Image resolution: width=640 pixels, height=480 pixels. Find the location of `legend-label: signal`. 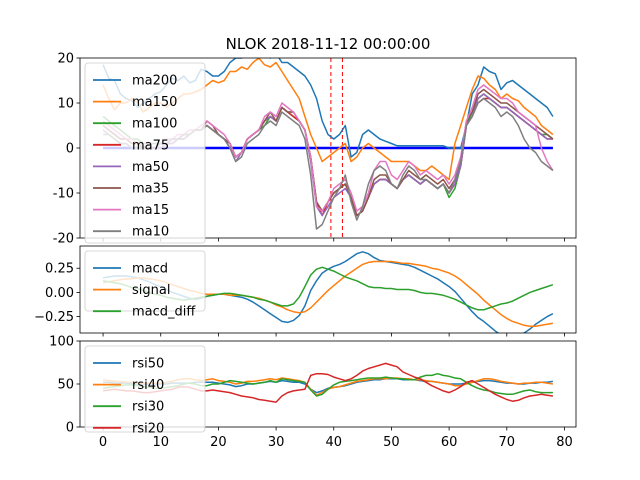

legend-label: signal is located at coordinates (151, 290).